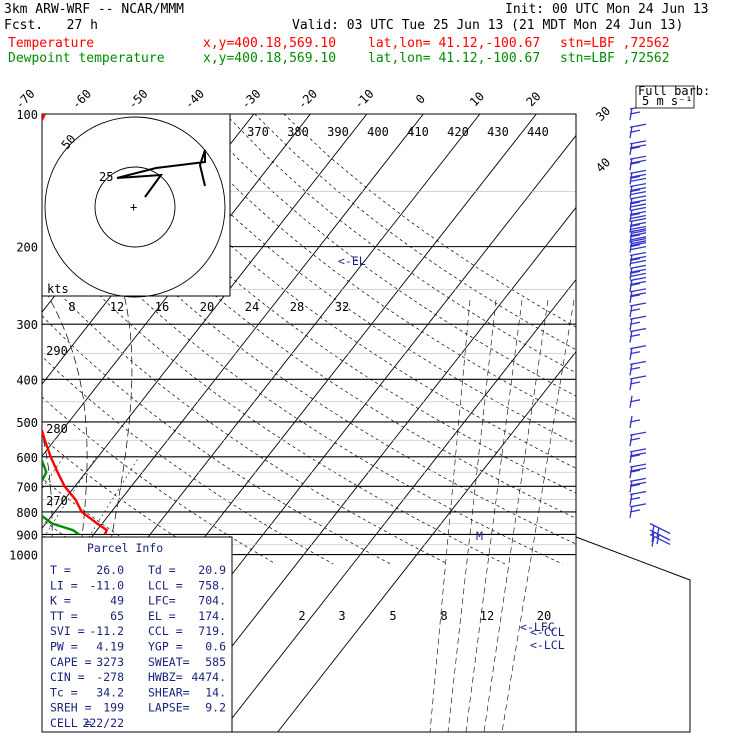 This screenshot has width=740, height=740. Describe the element at coordinates (165, 585) in the screenshot. I see `parcel-label: LCL =` at that location.